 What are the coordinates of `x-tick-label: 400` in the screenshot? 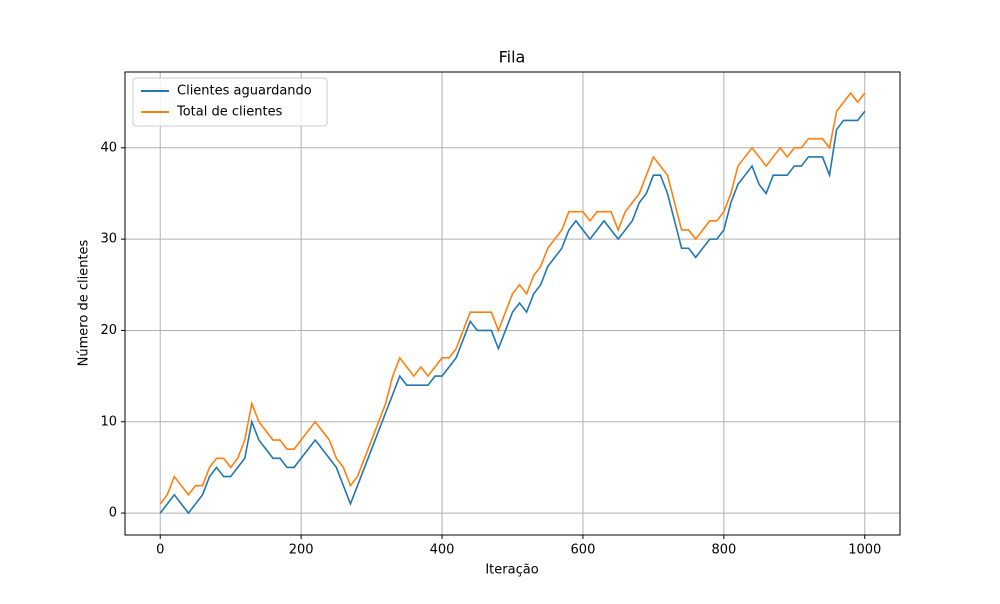 It's located at (442, 550).